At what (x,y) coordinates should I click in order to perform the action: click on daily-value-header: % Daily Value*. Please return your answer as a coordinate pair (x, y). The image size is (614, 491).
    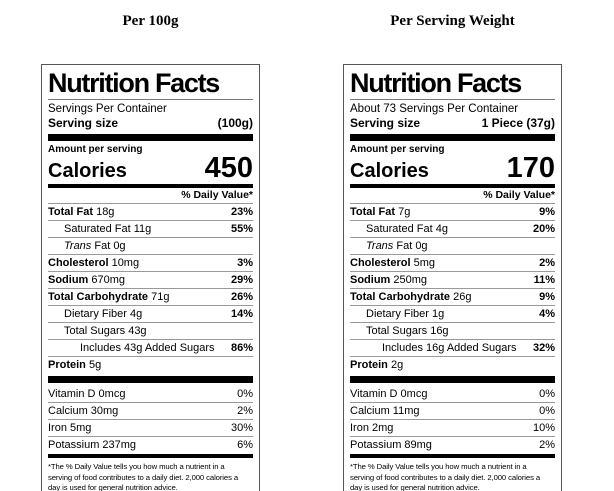
    Looking at the image, I should click on (150, 196).